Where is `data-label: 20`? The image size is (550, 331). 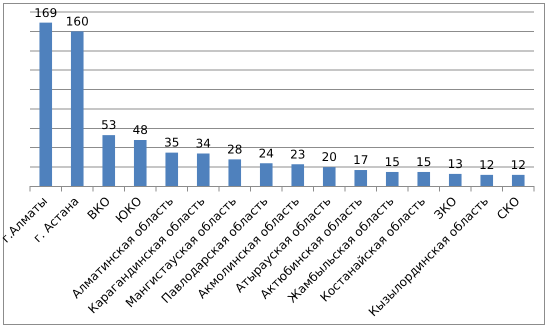 data-label: 20 is located at coordinates (329, 157).